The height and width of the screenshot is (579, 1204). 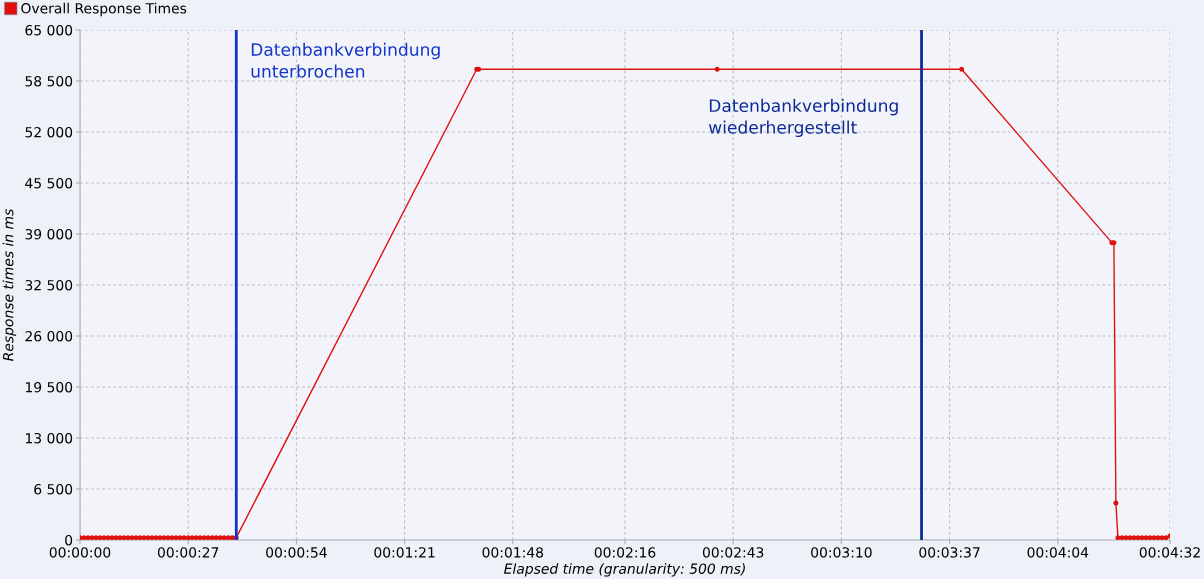 I want to click on y-tick-label: 52 000, so click(x=49, y=132).